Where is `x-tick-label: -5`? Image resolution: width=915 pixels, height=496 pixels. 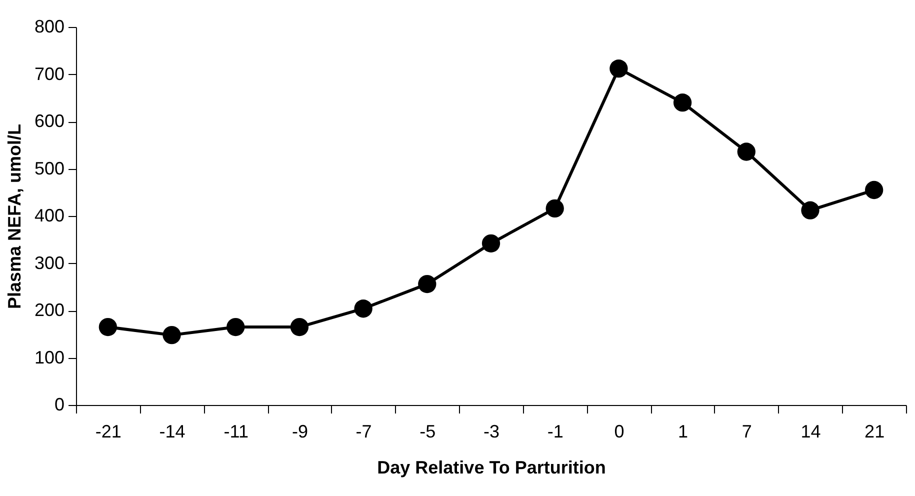
x-tick-label: -5 is located at coordinates (428, 432).